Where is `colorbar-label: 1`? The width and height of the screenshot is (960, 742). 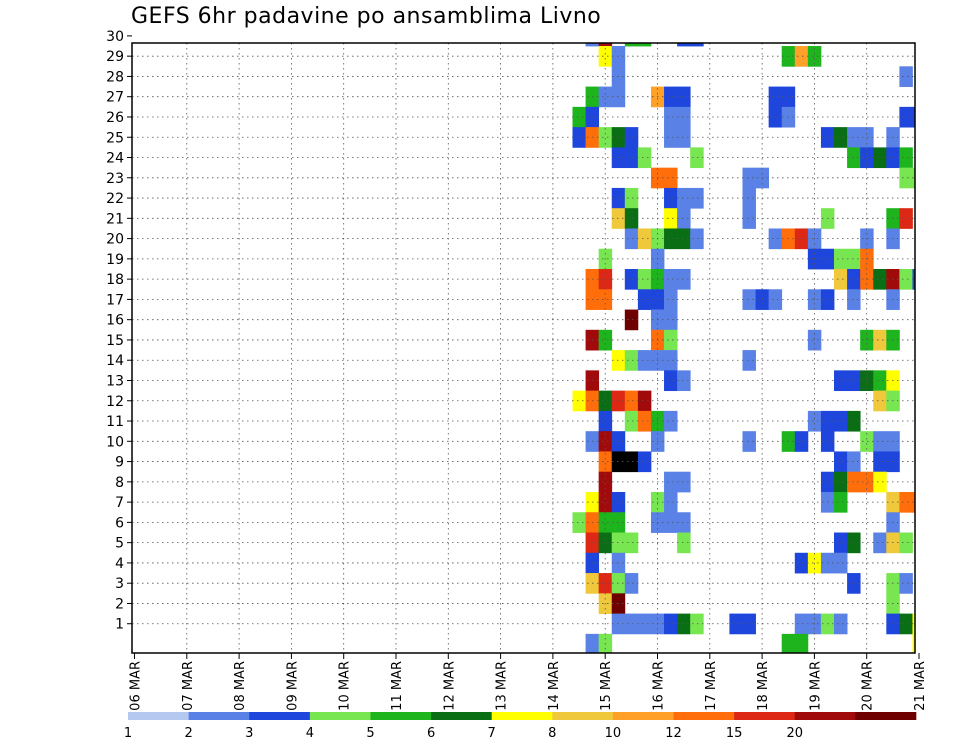
colorbar-label: 1 is located at coordinates (128, 733).